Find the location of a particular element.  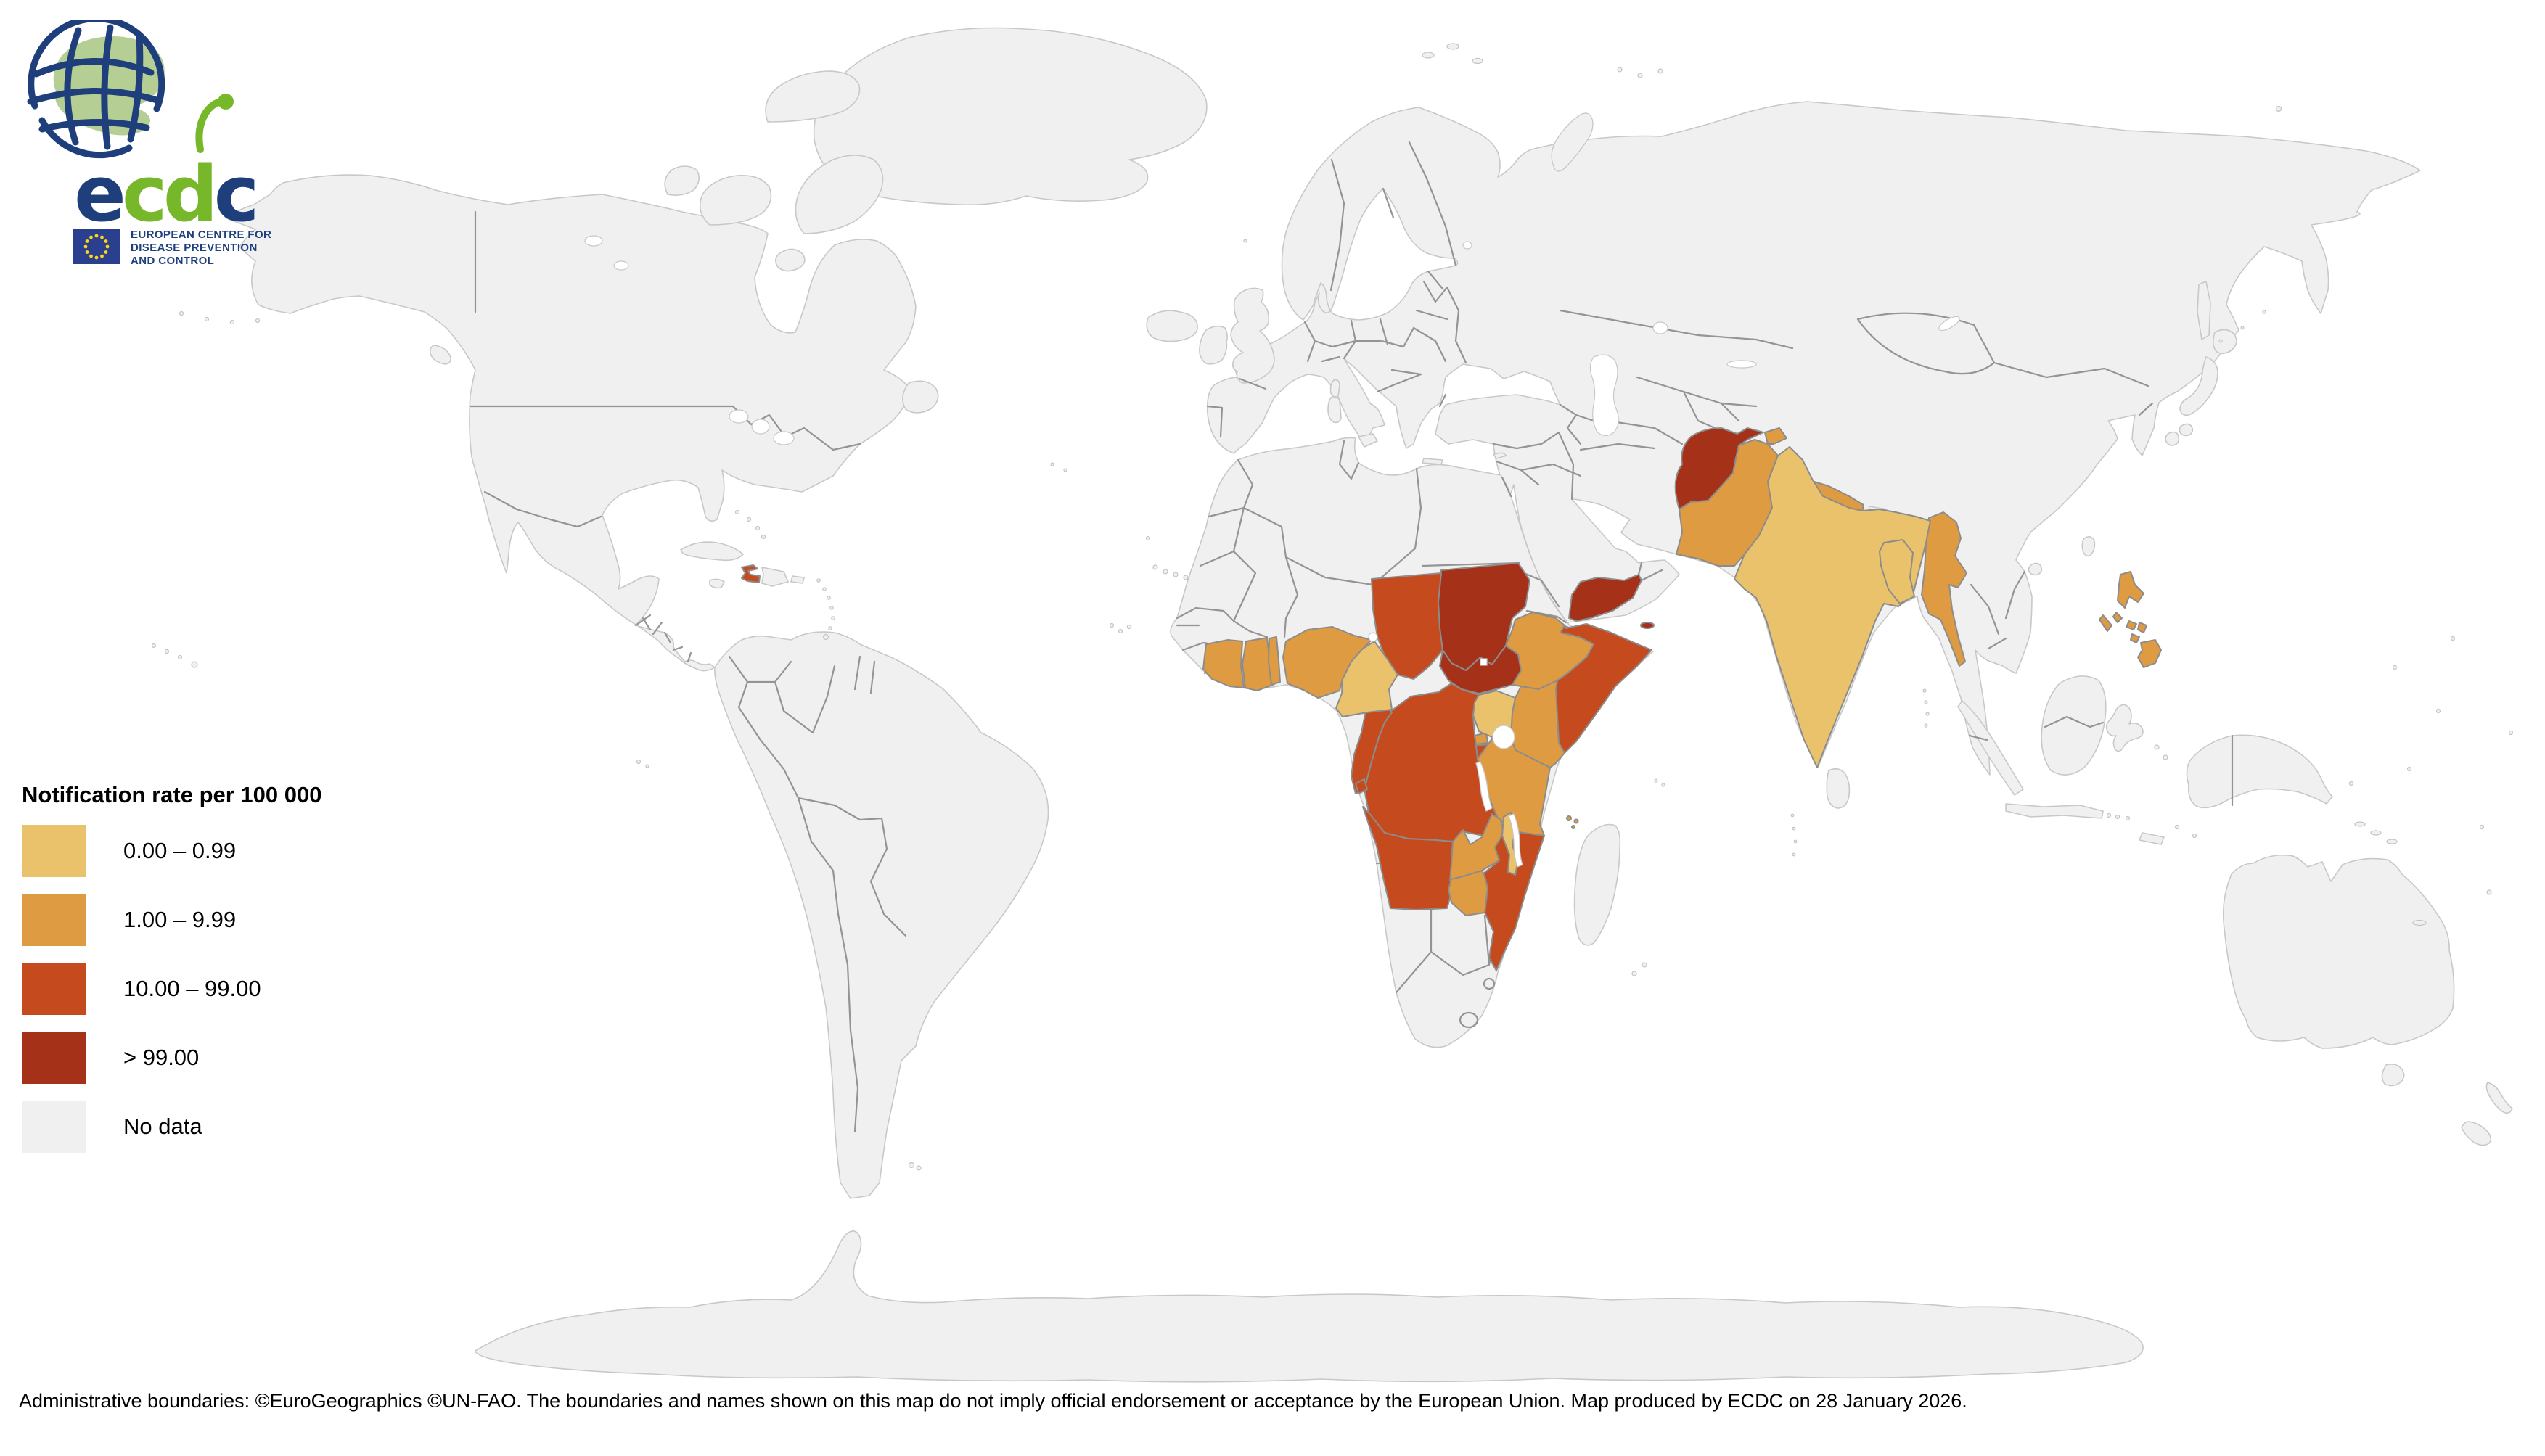

abyei-area is located at coordinates (1484, 662).